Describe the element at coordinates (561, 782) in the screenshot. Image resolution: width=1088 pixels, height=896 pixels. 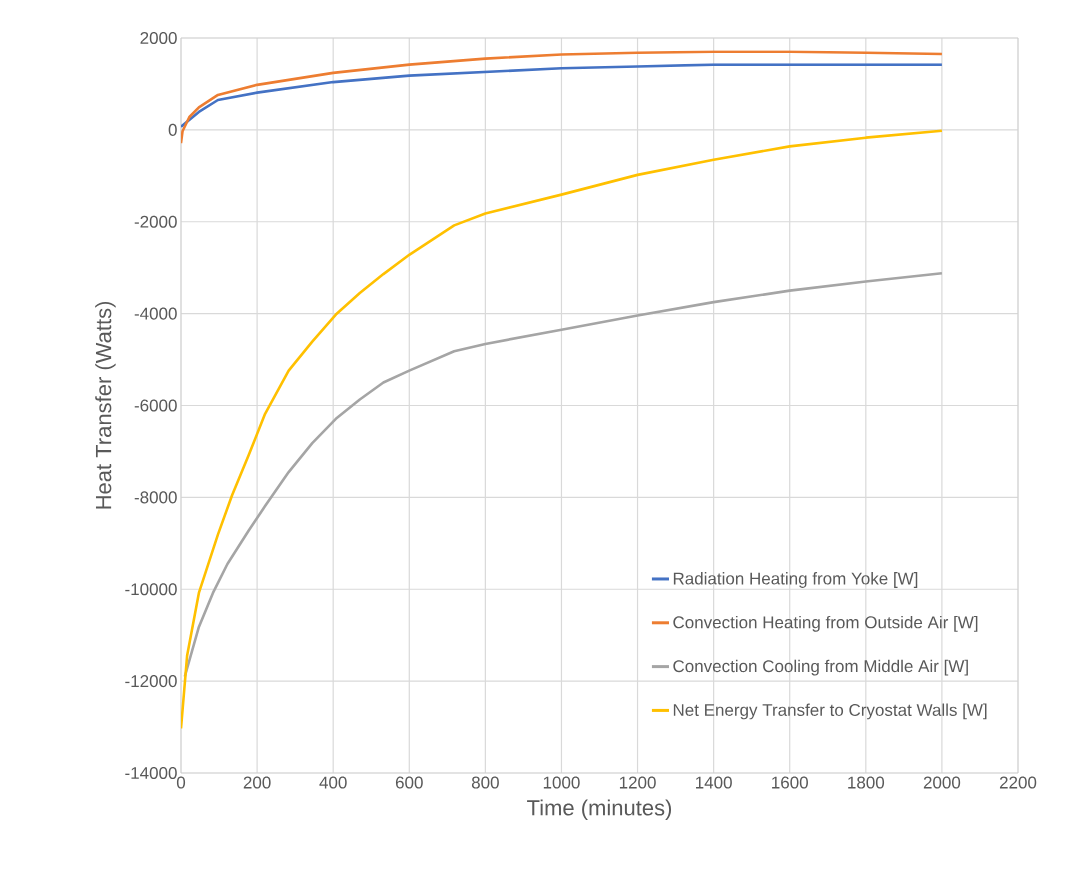
I see `x-tick-label: 1000` at that location.